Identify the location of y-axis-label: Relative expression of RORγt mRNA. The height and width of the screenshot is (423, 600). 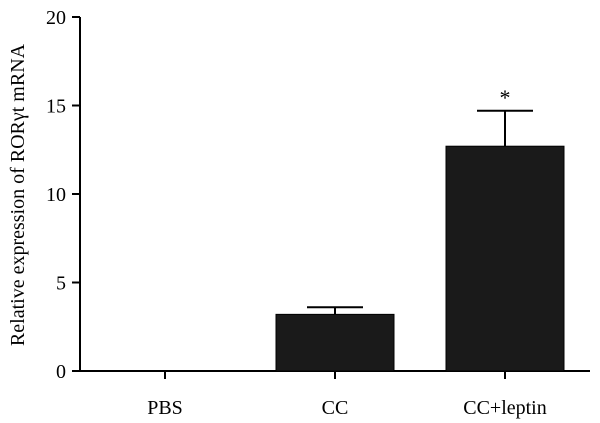
(18, 194).